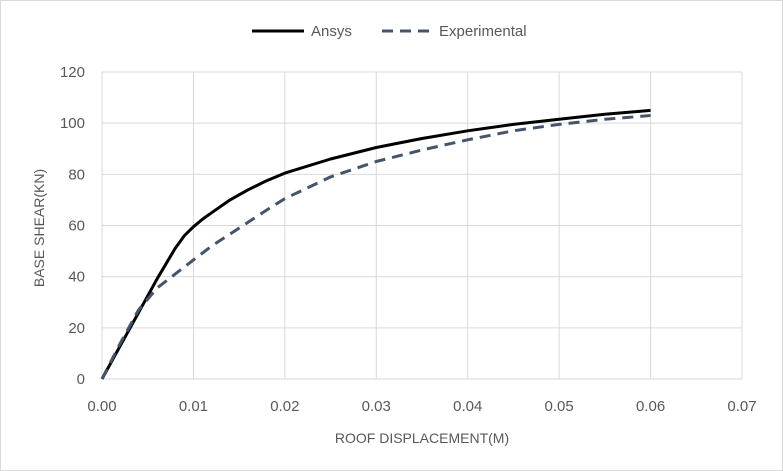  What do you see at coordinates (72, 123) in the screenshot?
I see `y-tick-label: 100` at bounding box center [72, 123].